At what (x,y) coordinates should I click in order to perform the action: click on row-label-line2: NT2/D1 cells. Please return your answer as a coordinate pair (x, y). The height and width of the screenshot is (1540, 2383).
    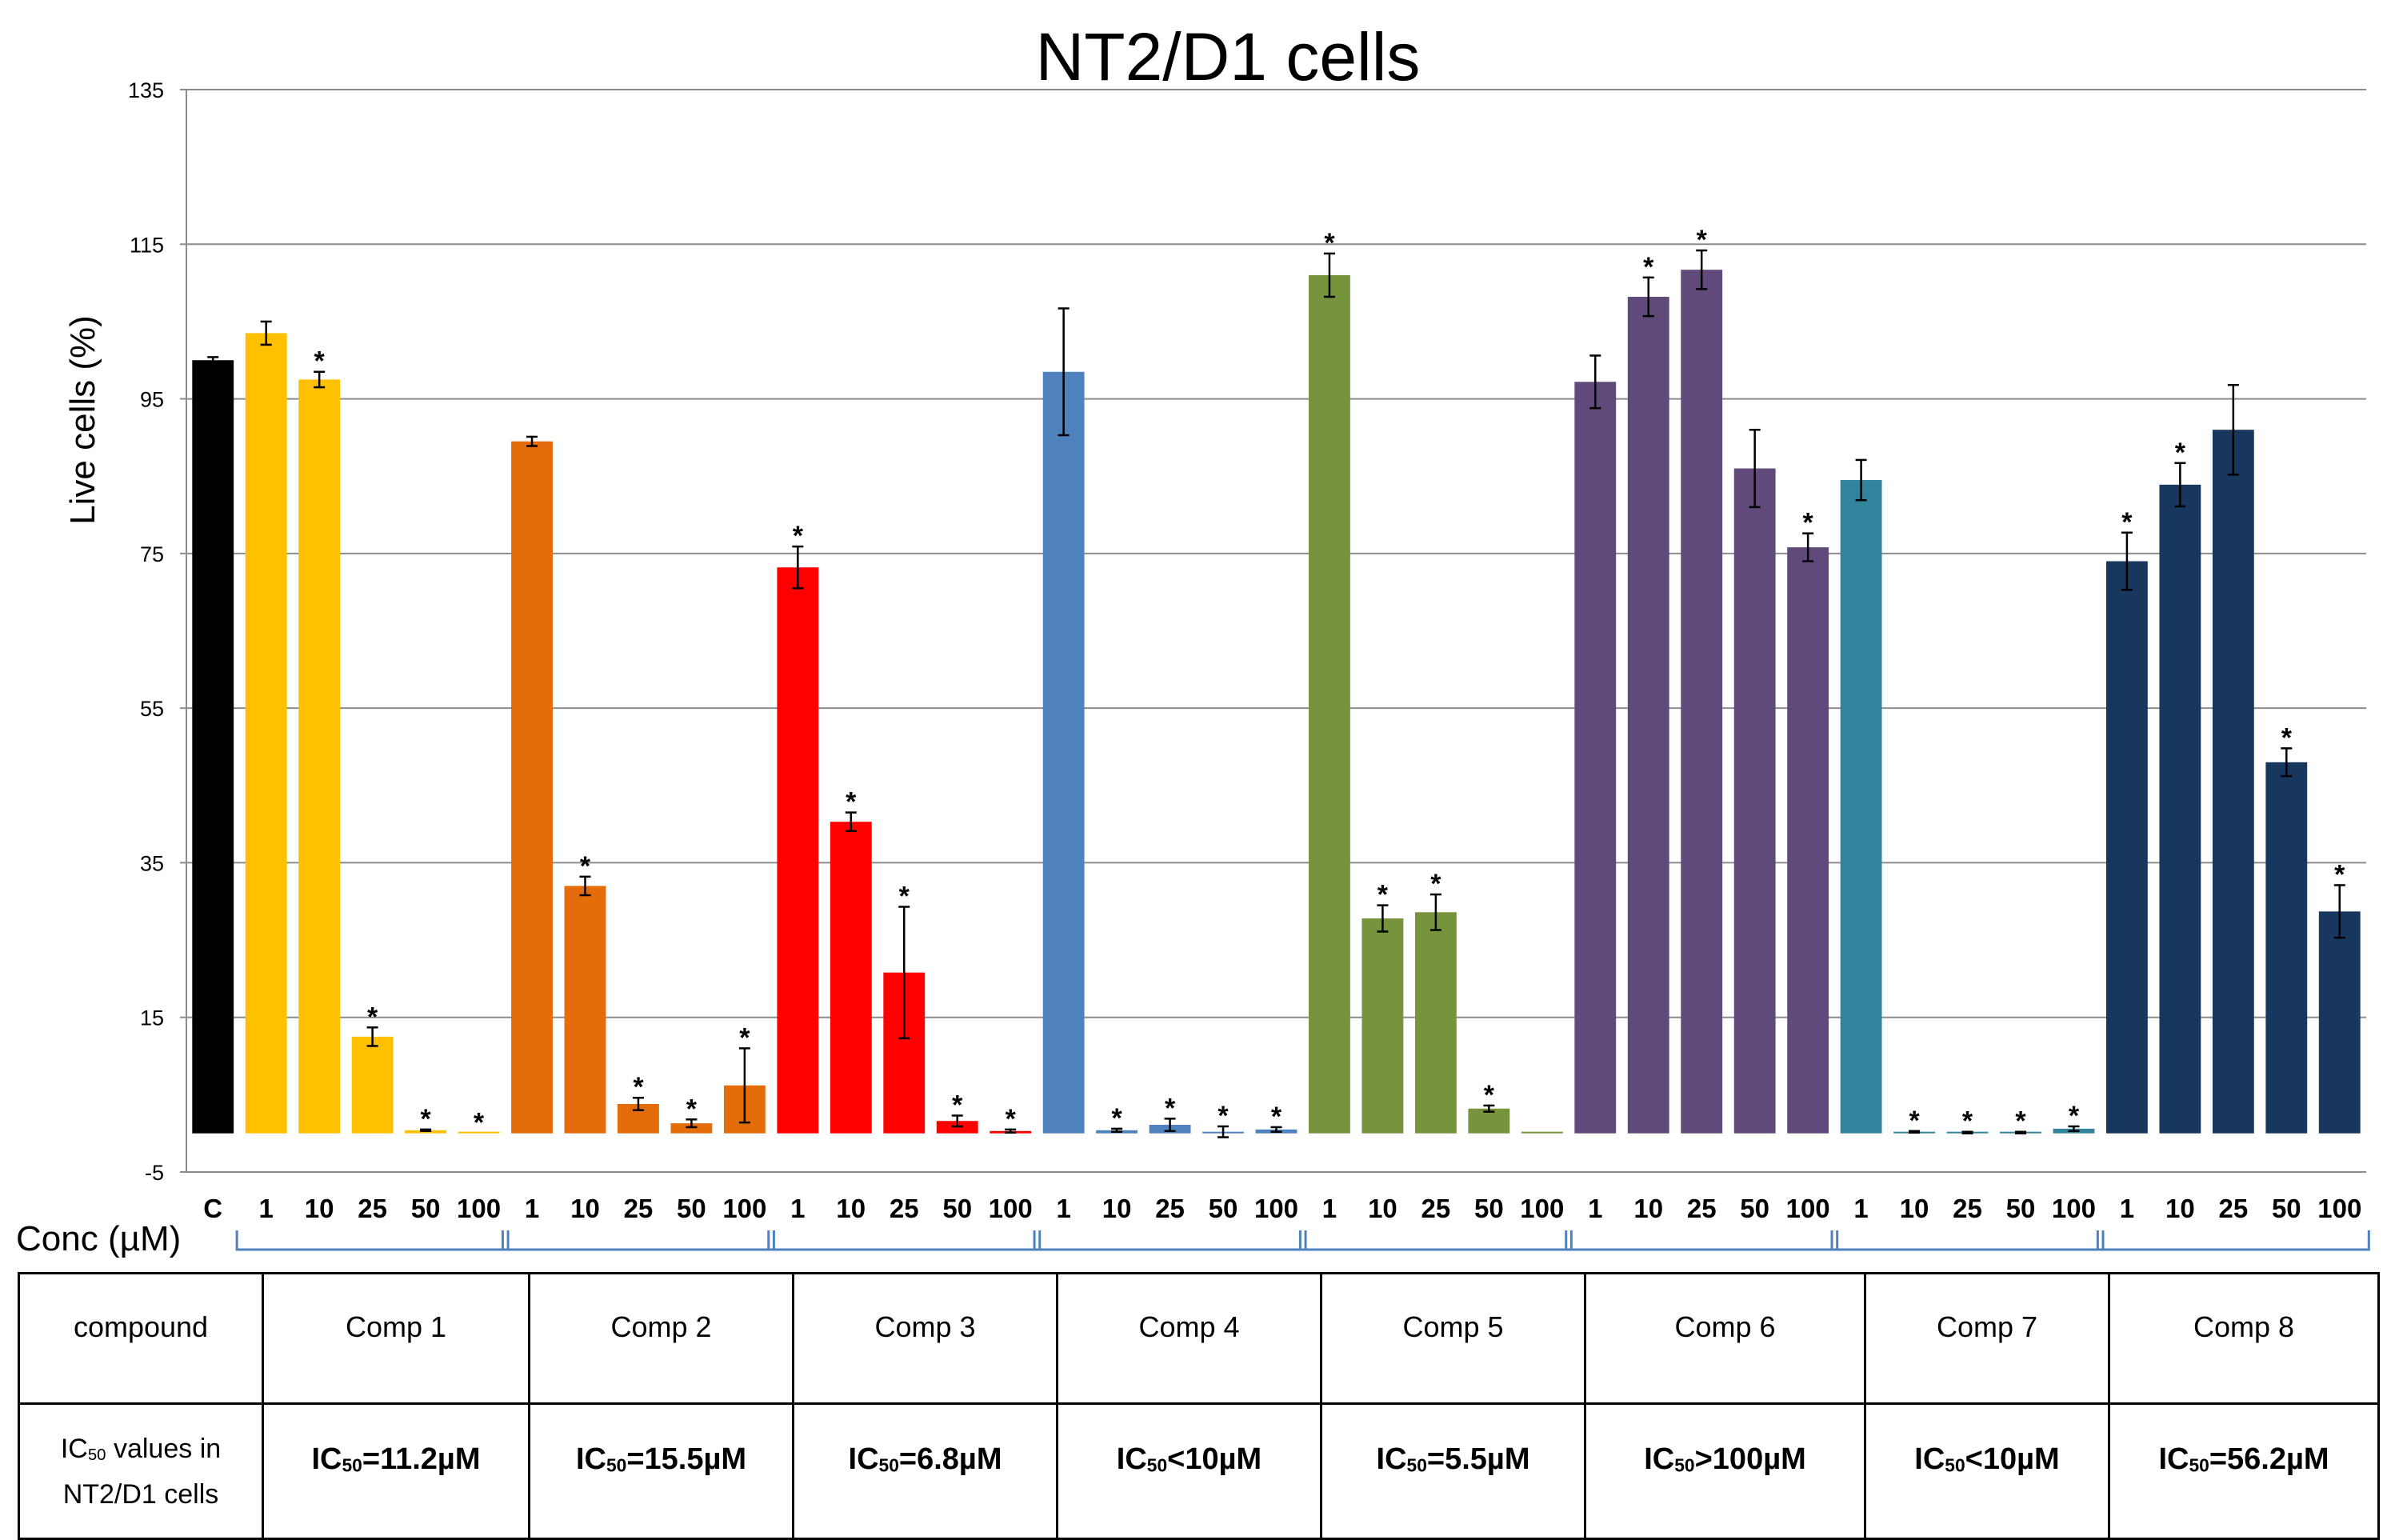
    Looking at the image, I should click on (141, 1494).